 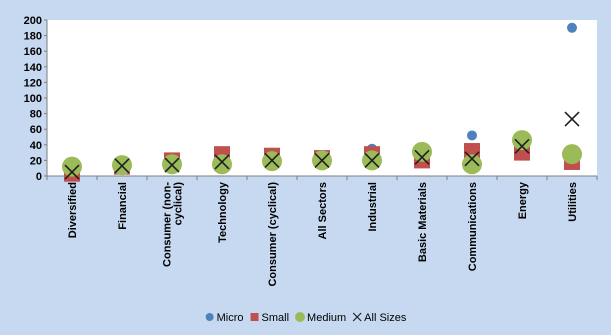 I want to click on y-tick-label: 20, so click(x=36, y=161).